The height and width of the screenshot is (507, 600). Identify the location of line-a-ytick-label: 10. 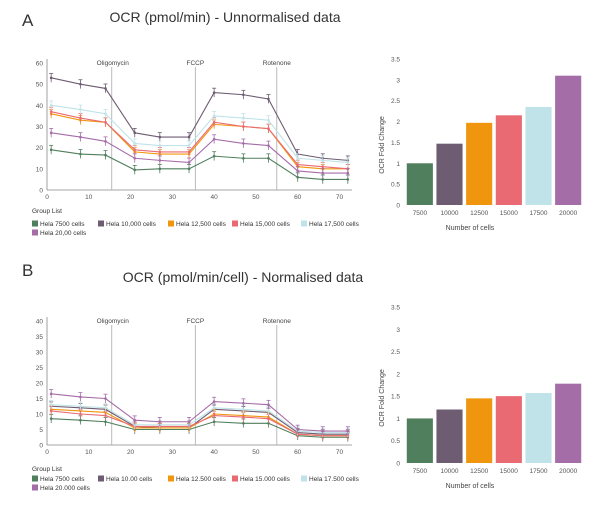
(40, 169).